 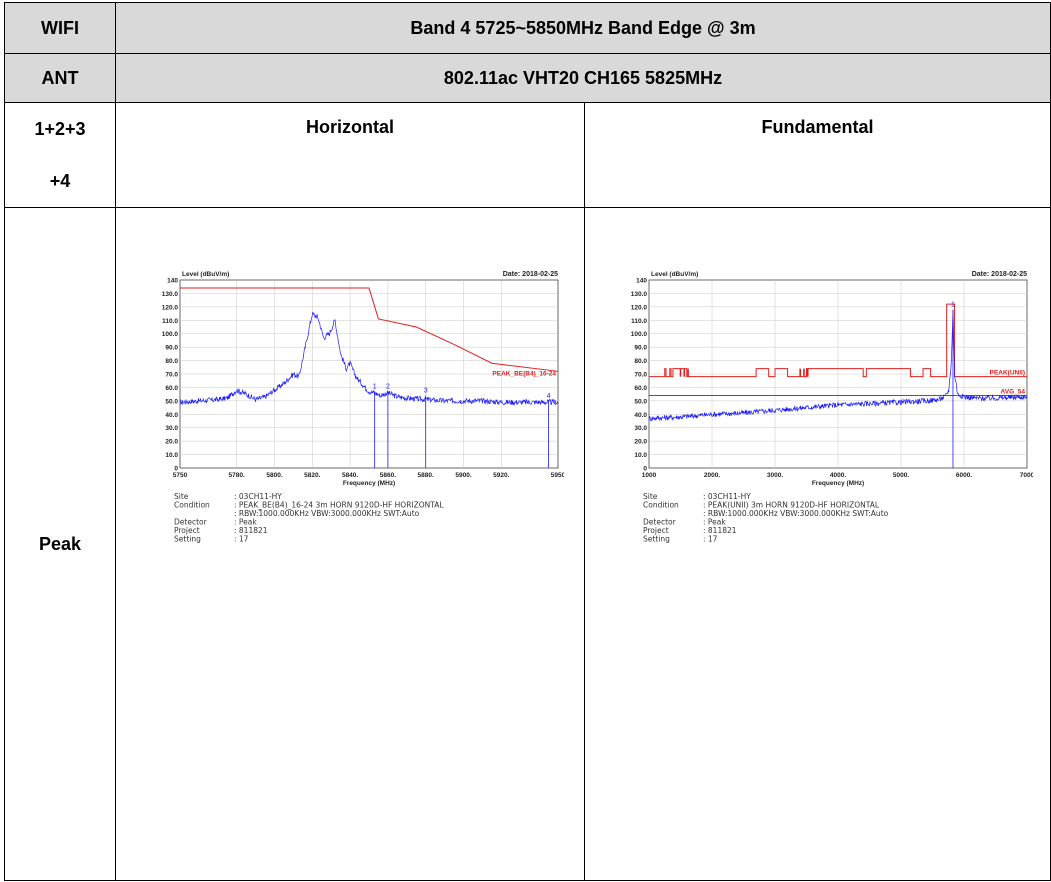 What do you see at coordinates (901, 475) in the screenshot?
I see `x-tick-label: 5000.` at bounding box center [901, 475].